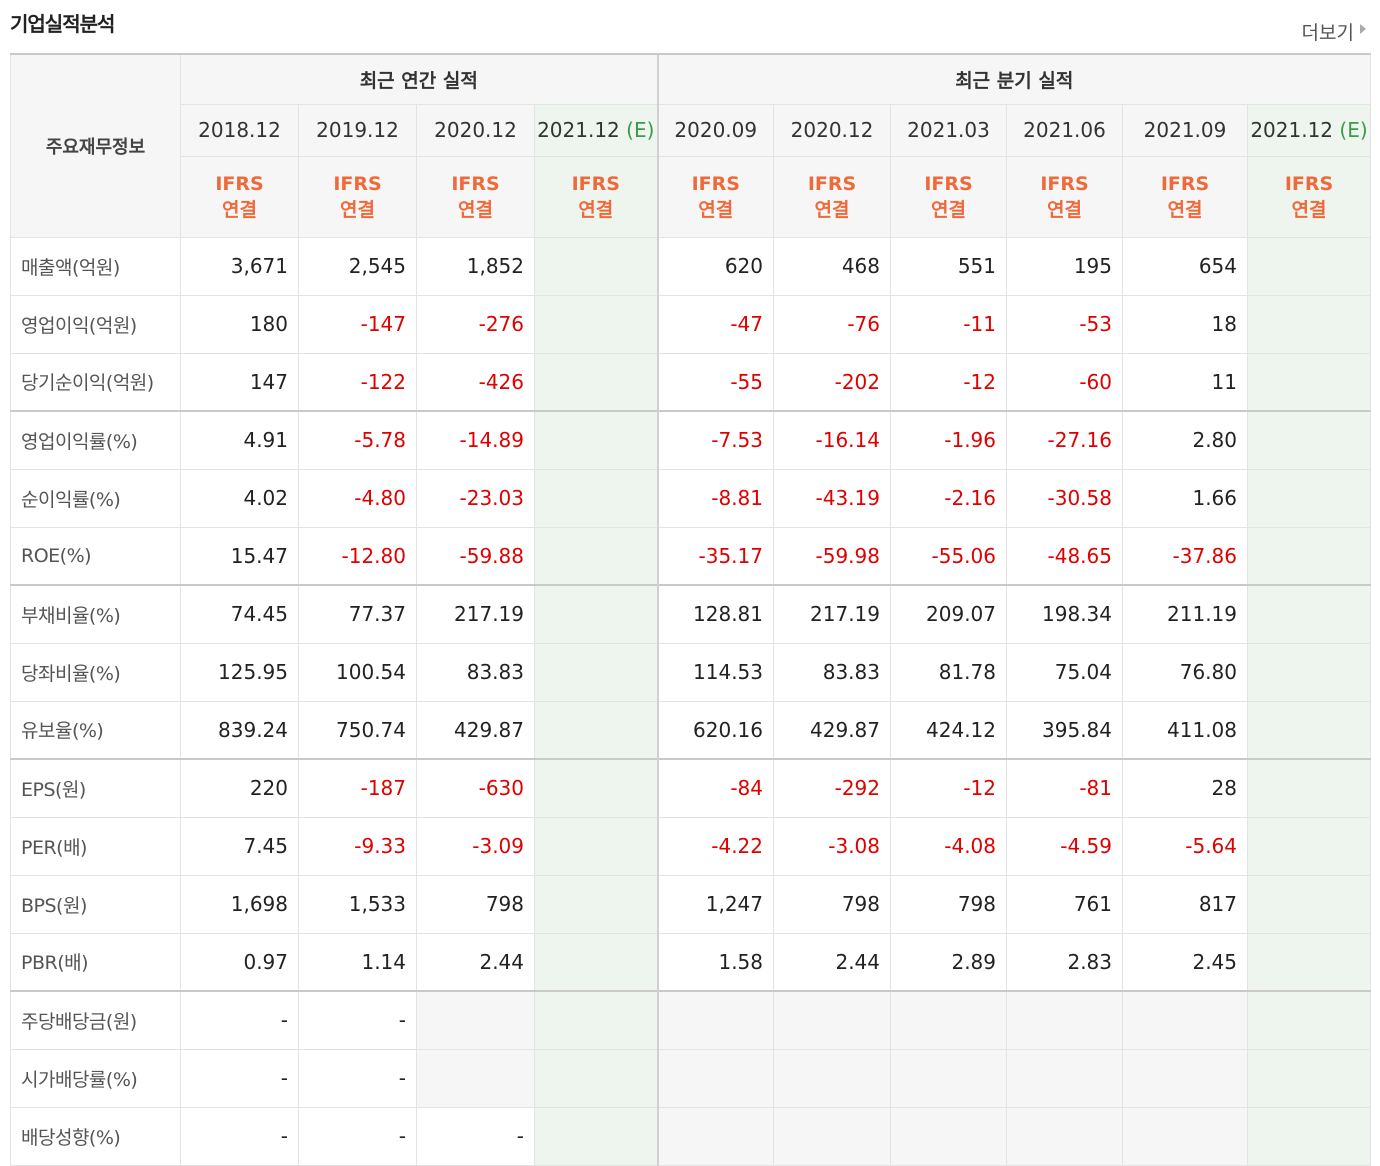  I want to click on data-row: 당기순이익(억원) 147 -122 -426 -55 -202 -12 -60 11, so click(690, 382).